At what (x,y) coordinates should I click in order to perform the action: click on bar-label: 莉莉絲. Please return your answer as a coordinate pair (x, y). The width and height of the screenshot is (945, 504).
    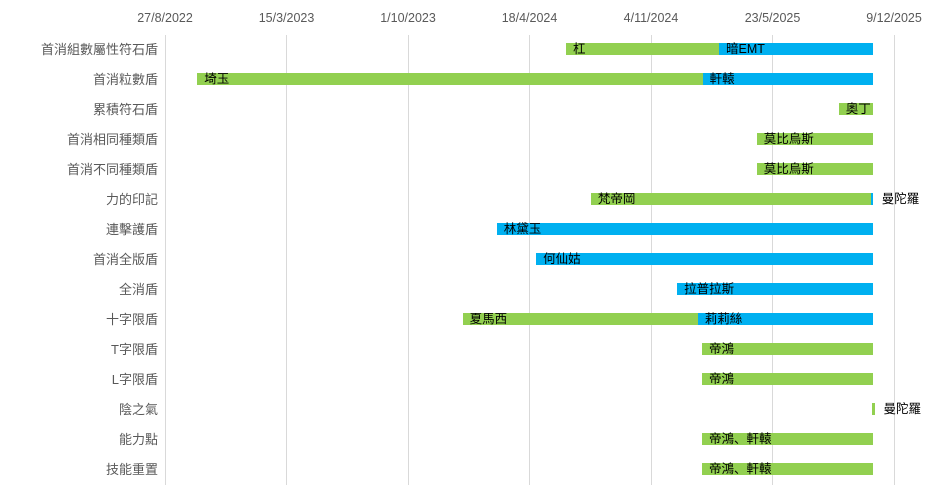
    Looking at the image, I should click on (723, 318).